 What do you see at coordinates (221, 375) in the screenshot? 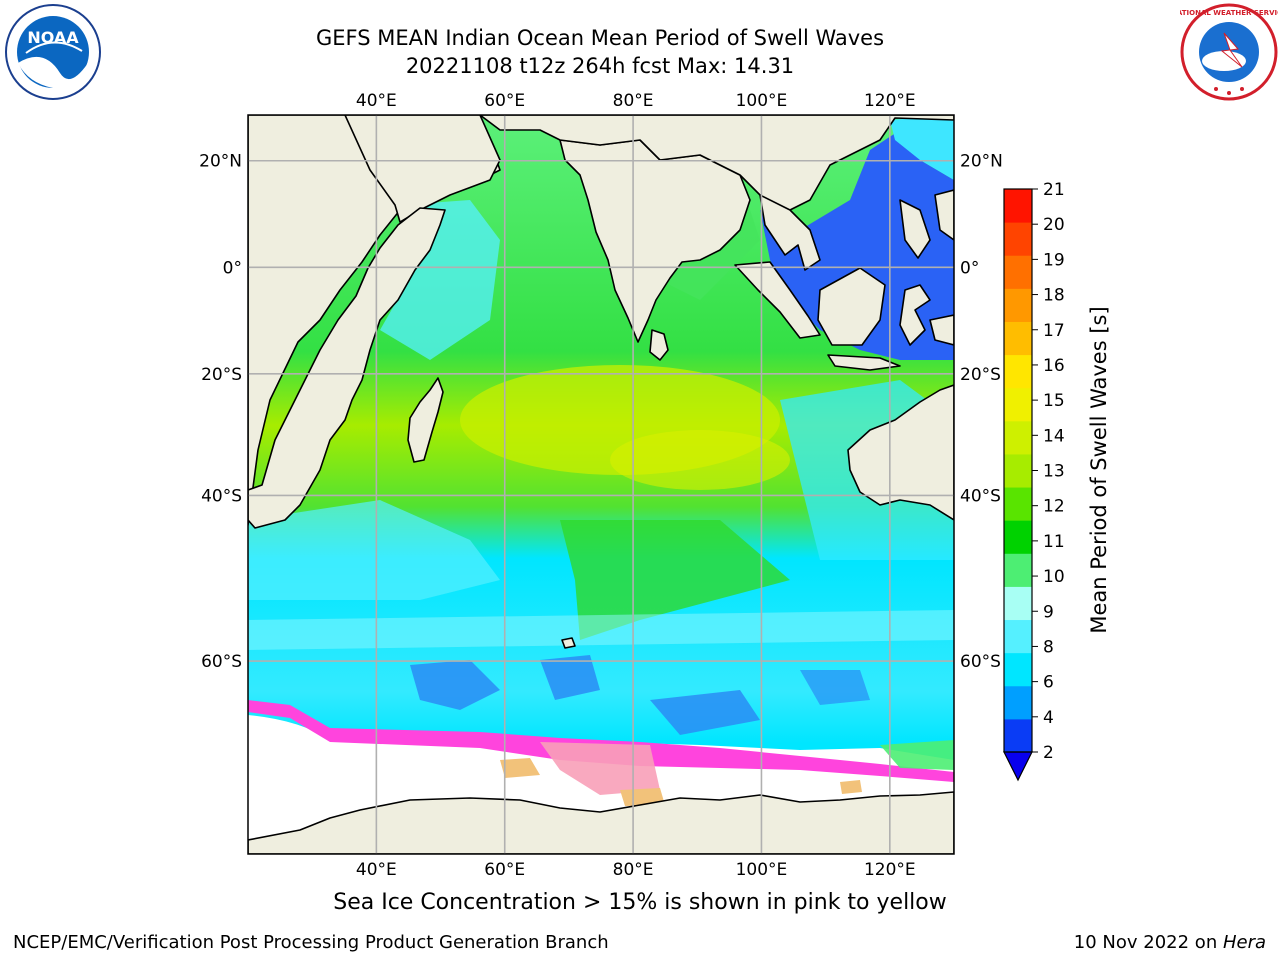
I see `lat-label-left: 20°S` at bounding box center [221, 375].